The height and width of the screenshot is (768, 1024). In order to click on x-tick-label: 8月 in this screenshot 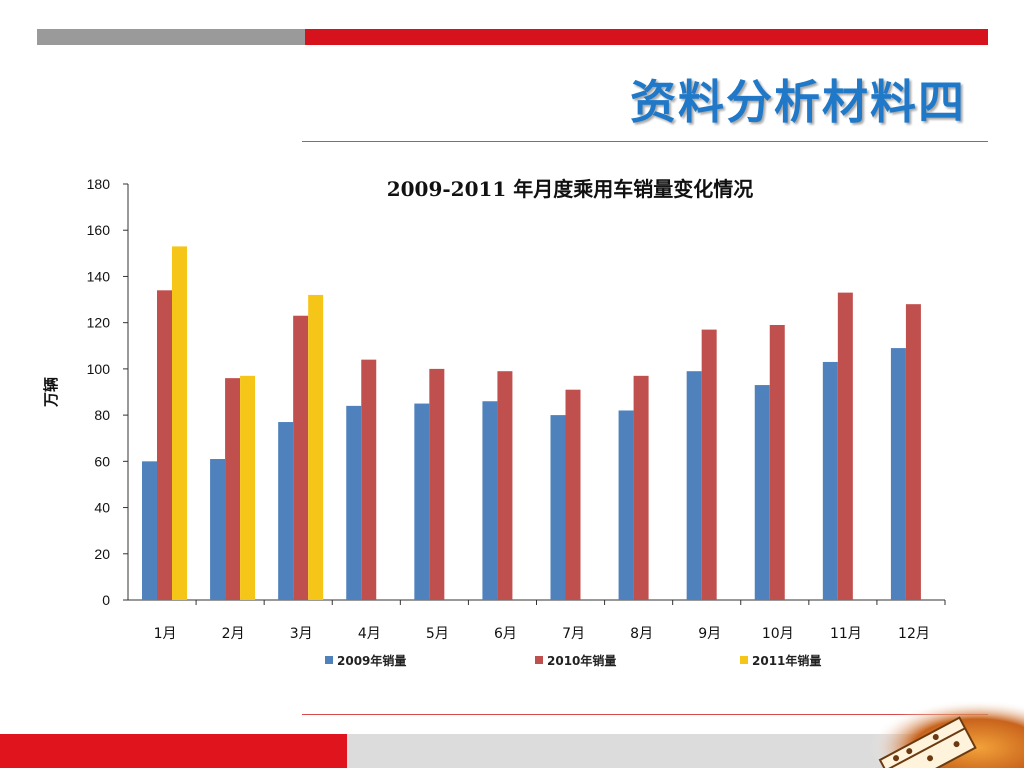, I will do `click(641, 634)`.